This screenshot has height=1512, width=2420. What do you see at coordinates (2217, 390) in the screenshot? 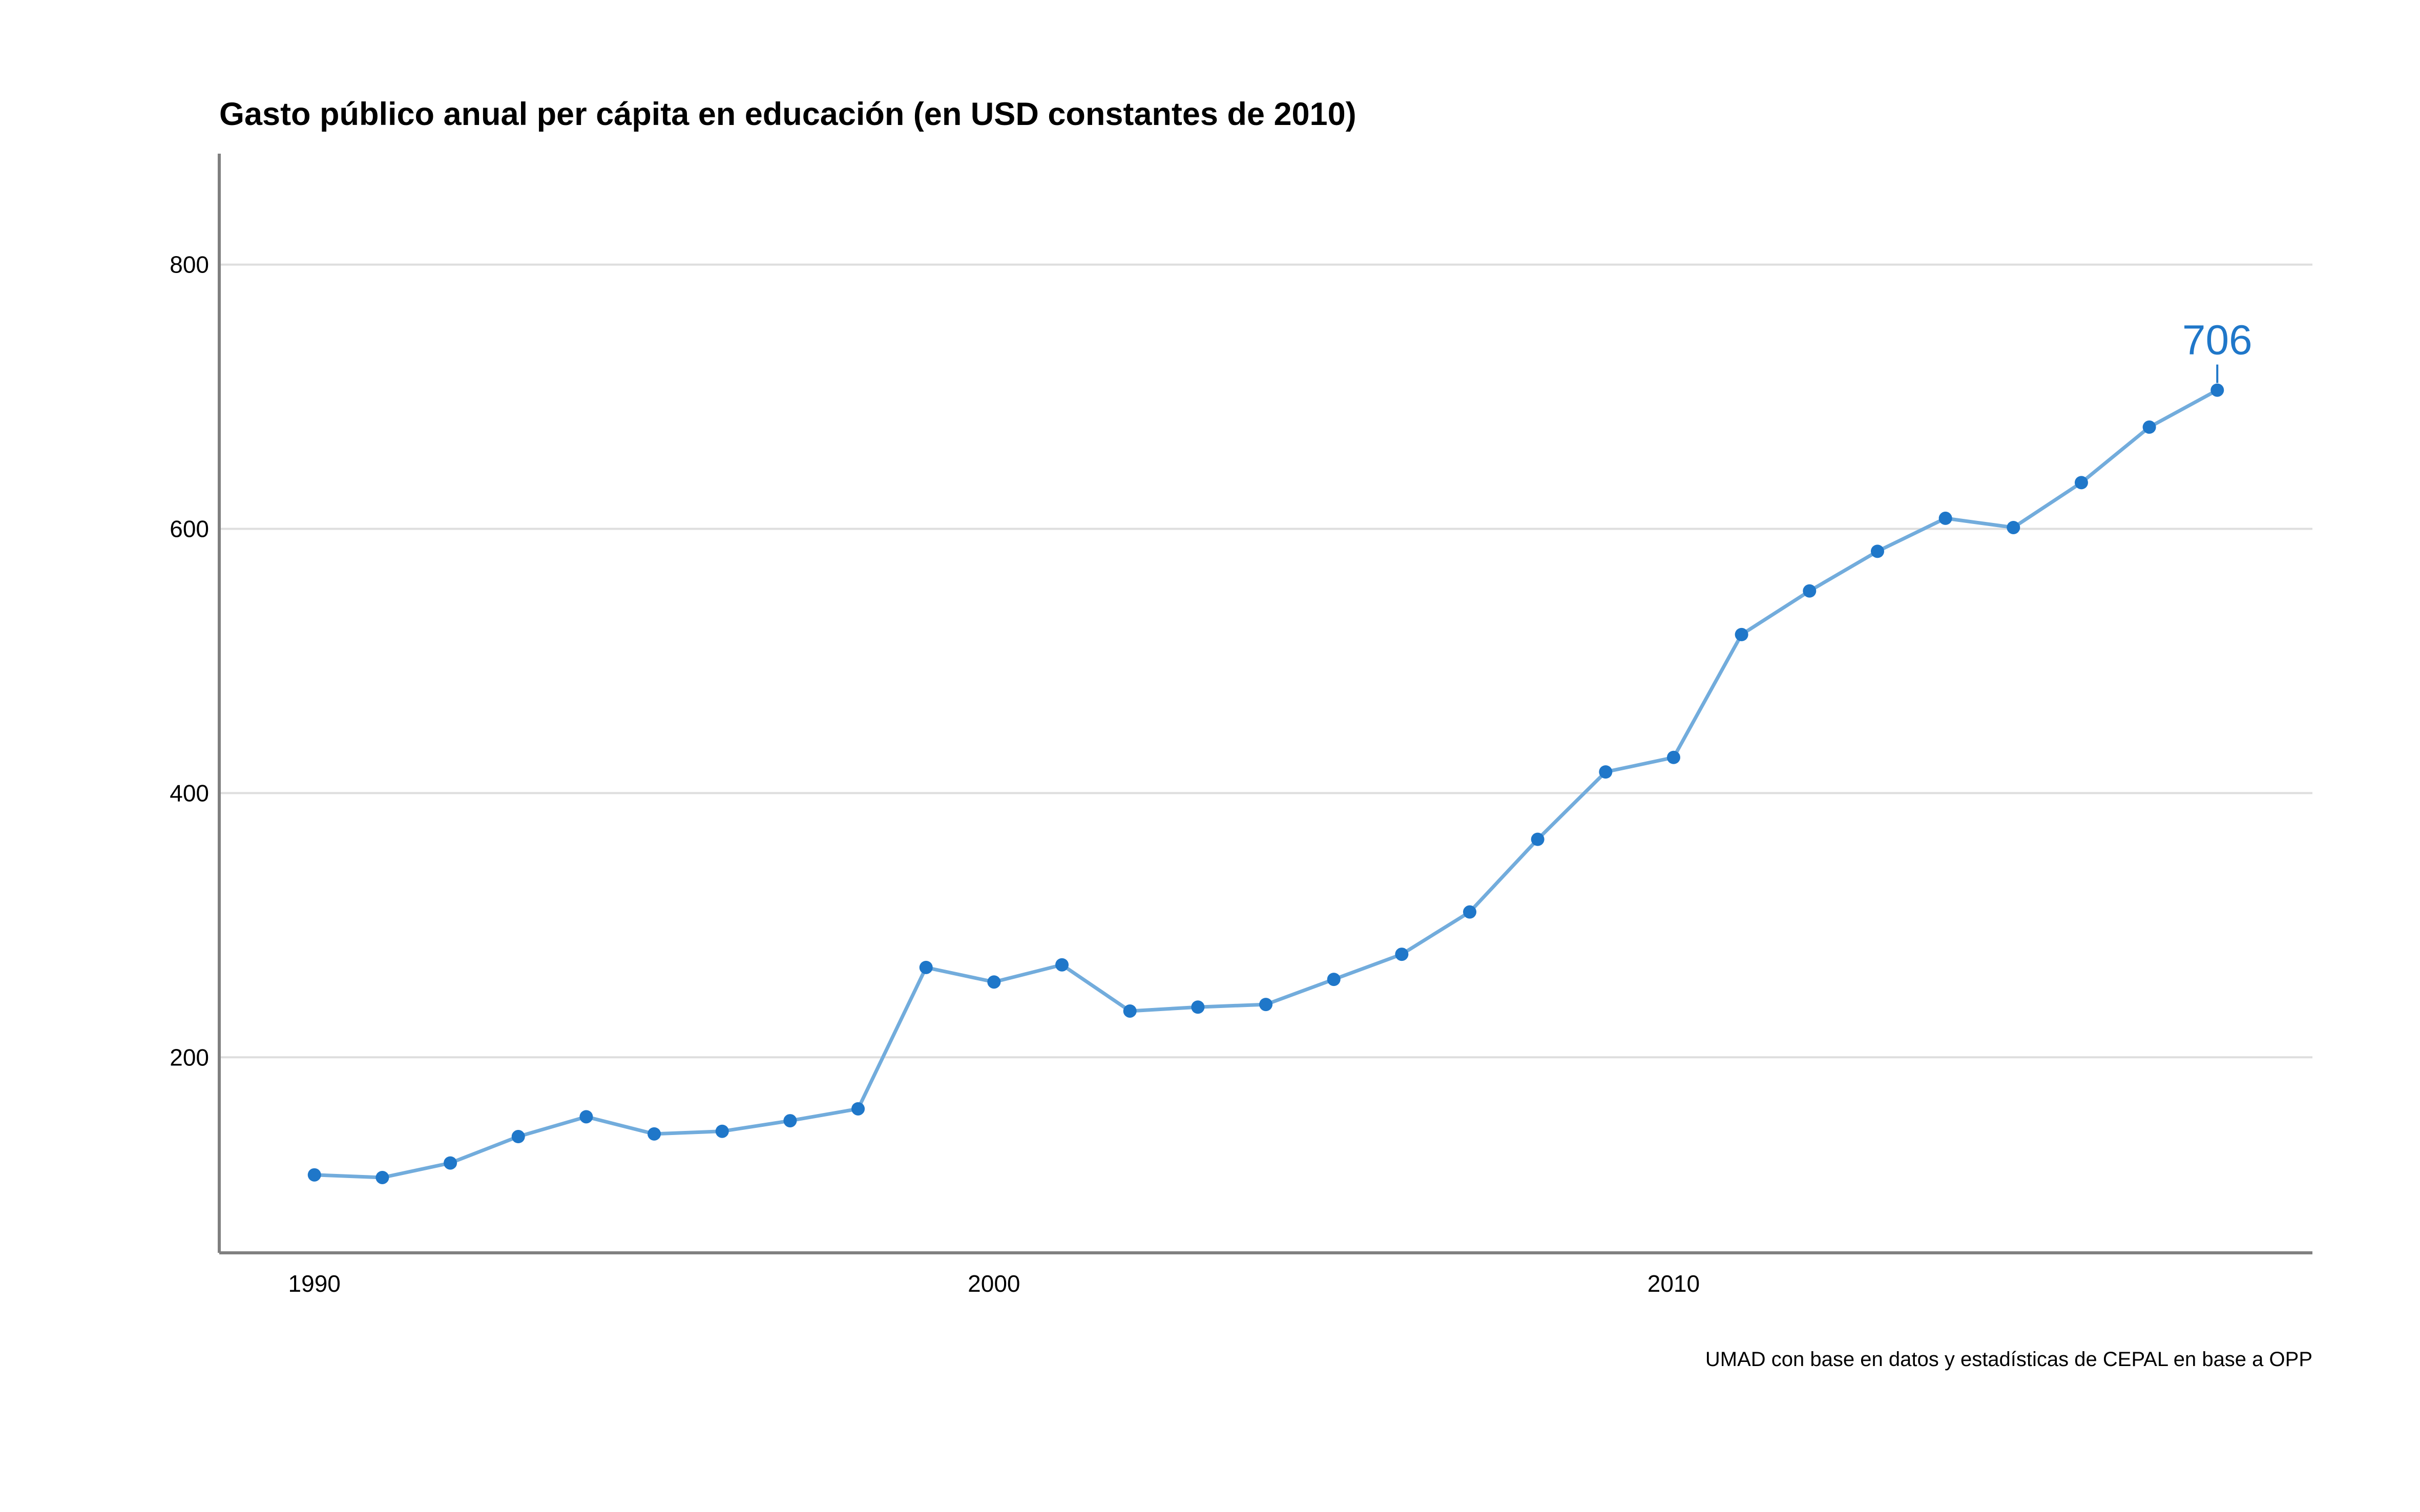
I see `data-point-2018` at bounding box center [2217, 390].